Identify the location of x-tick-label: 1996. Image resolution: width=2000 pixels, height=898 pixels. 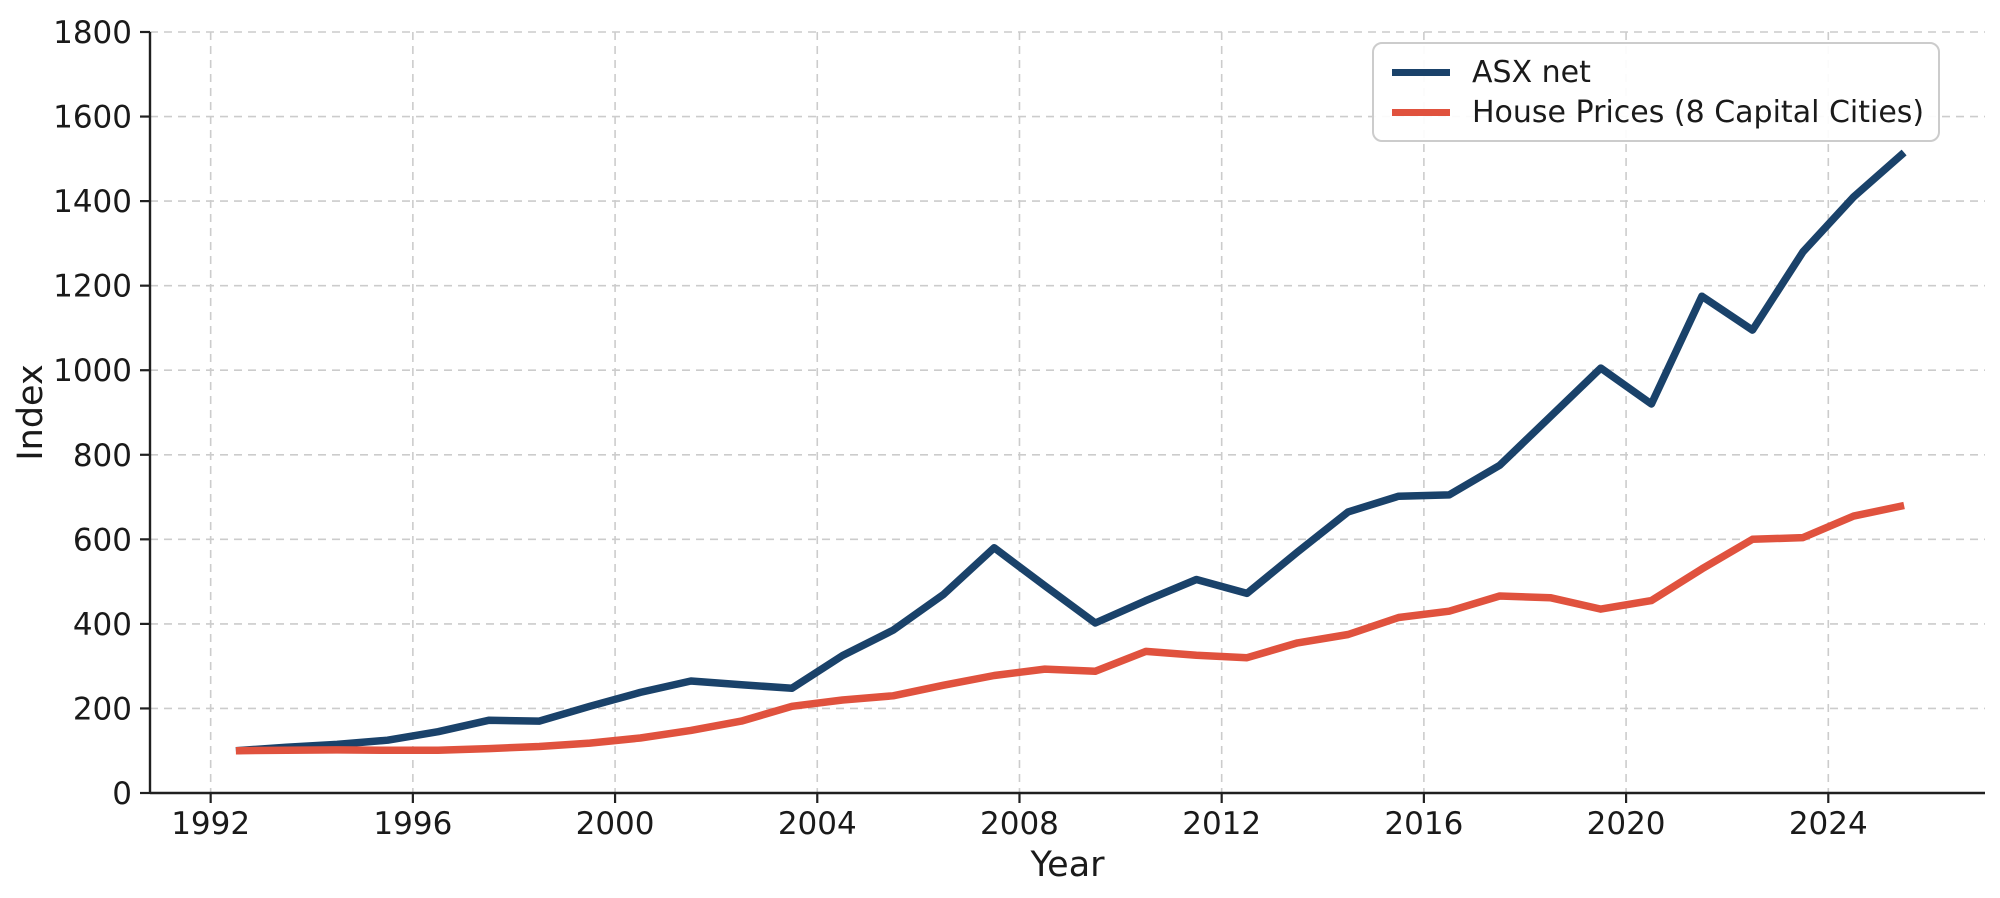
(412, 824).